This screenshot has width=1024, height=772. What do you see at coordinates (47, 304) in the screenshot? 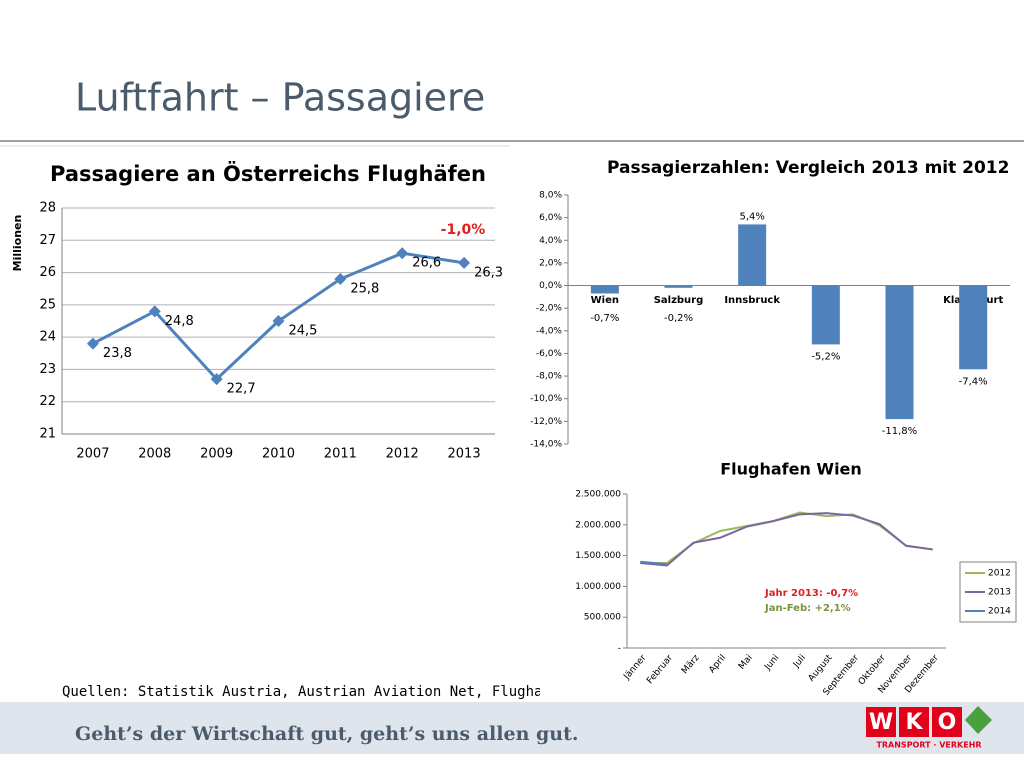
I see `y-tick-label: 25` at bounding box center [47, 304].